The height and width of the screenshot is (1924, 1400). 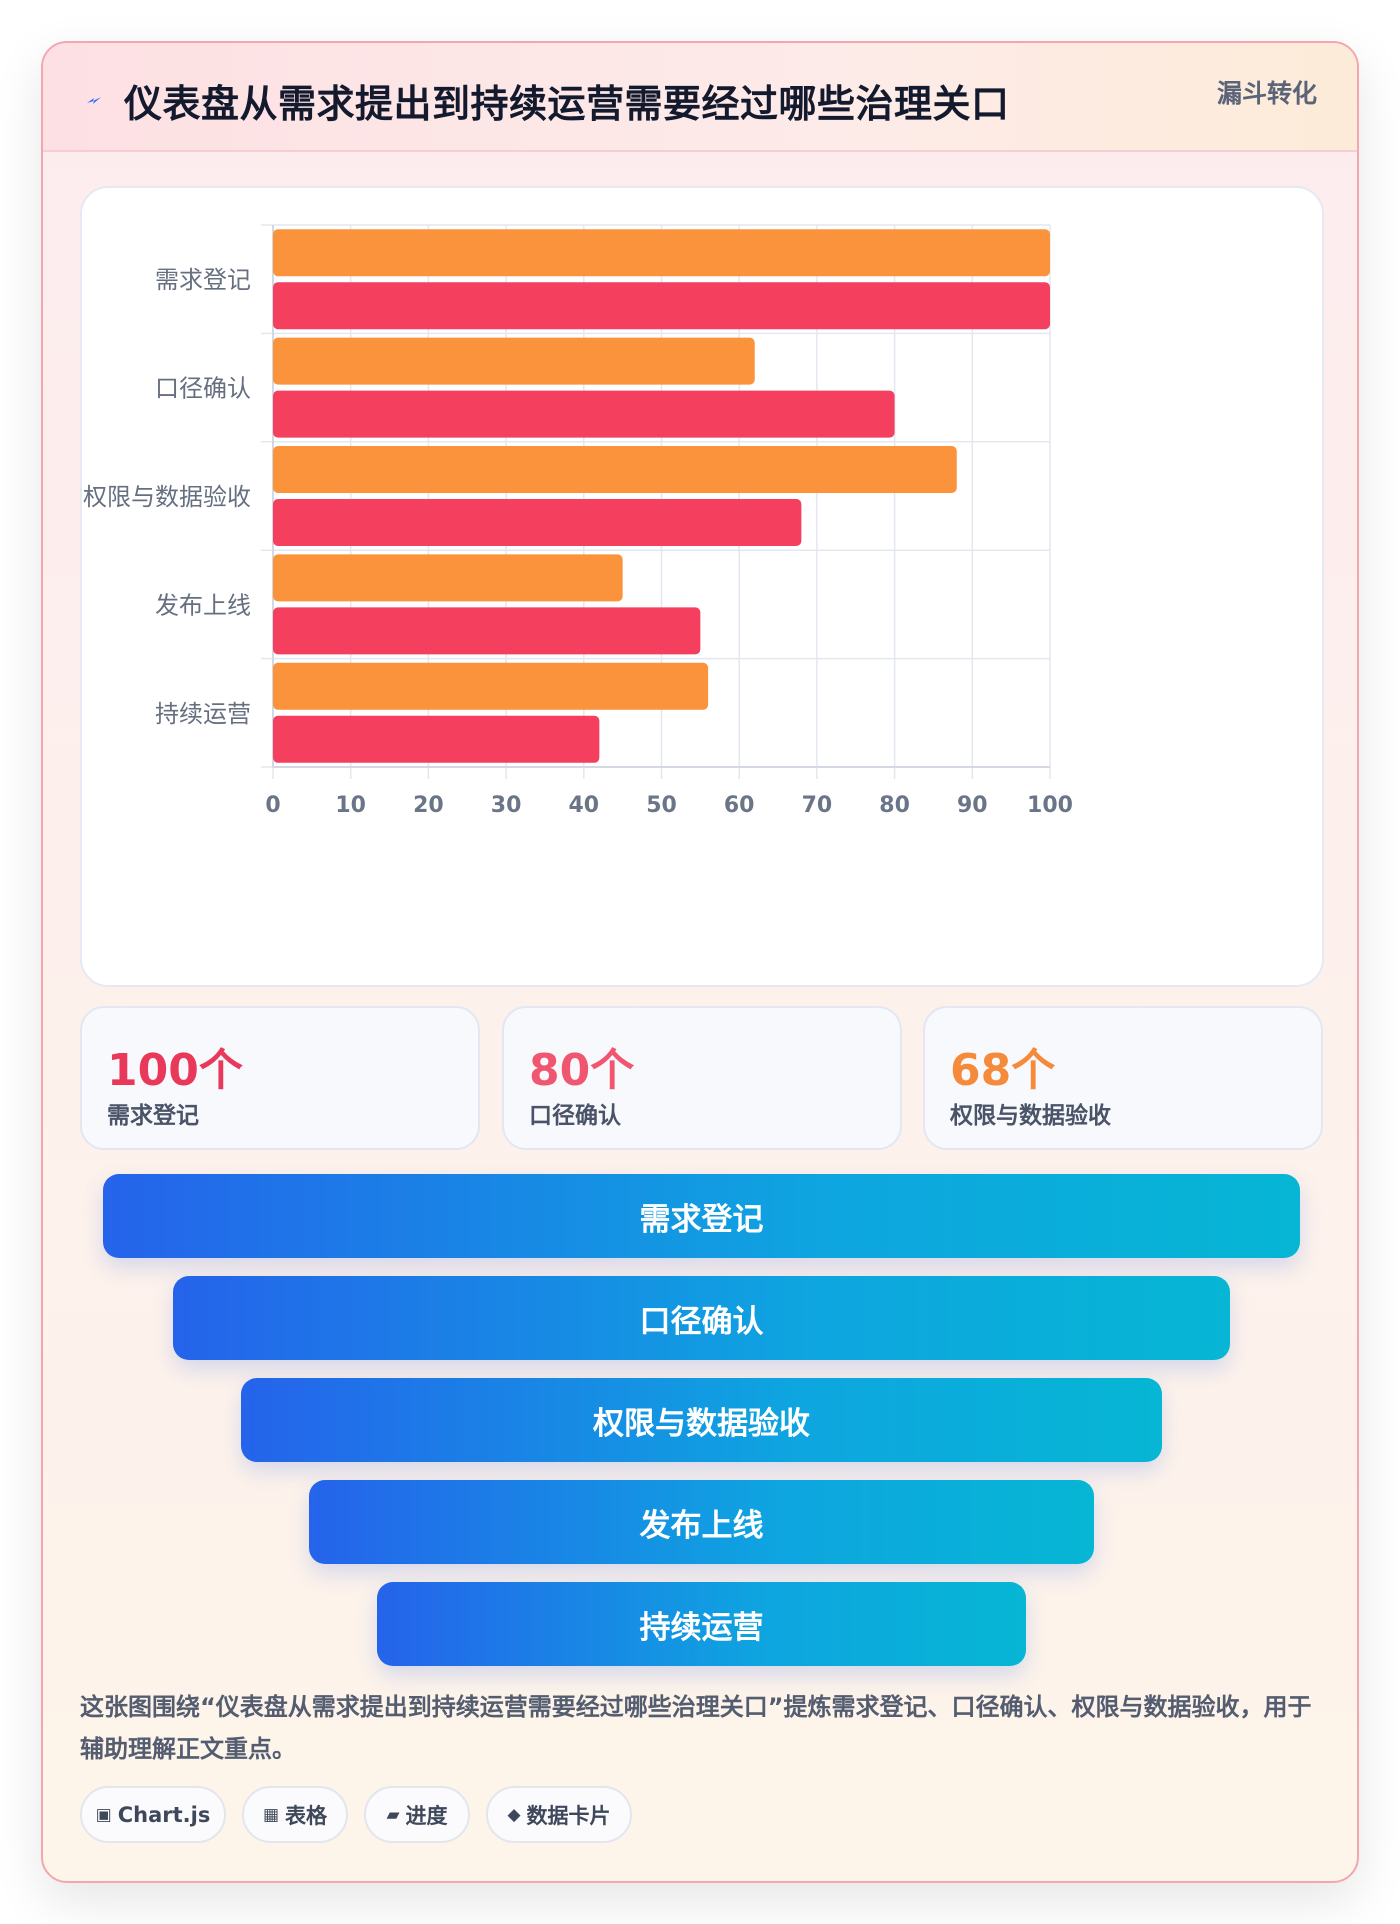 I want to click on funnel-stage: 口径确认, so click(x=701, y=1318).